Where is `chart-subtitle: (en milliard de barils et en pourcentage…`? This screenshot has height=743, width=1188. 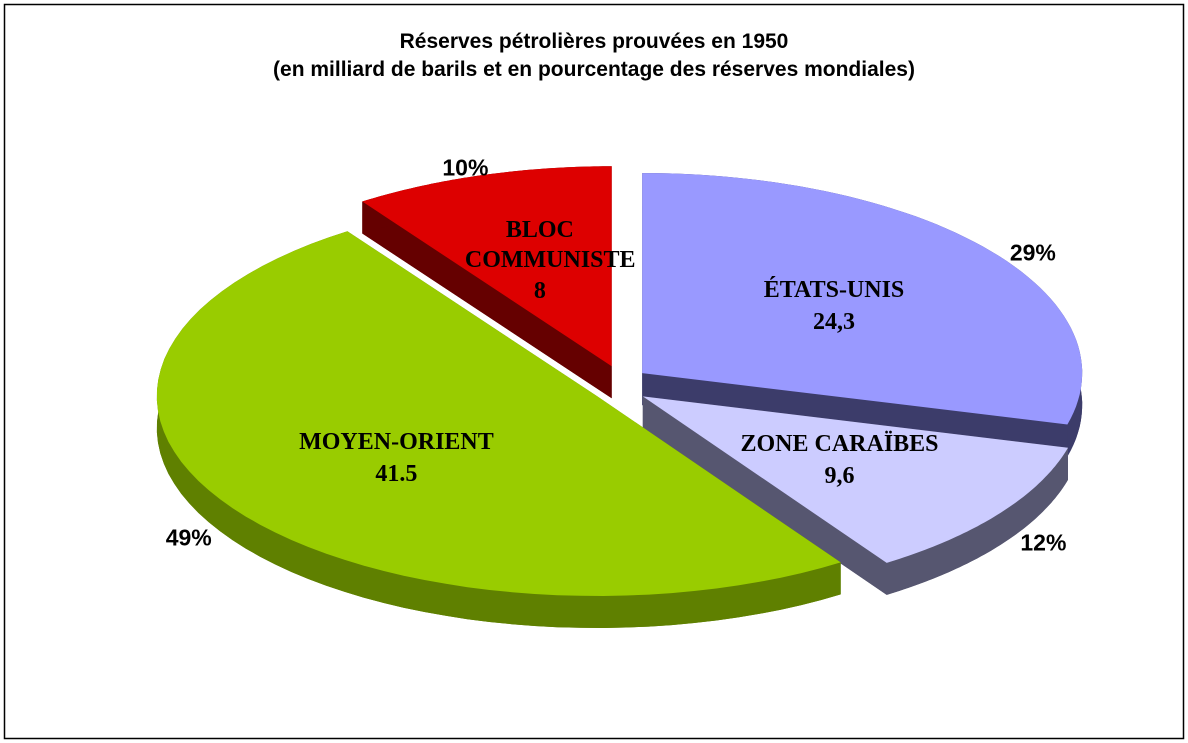 chart-subtitle: (en milliard de barils et en pourcentage… is located at coordinates (594, 69).